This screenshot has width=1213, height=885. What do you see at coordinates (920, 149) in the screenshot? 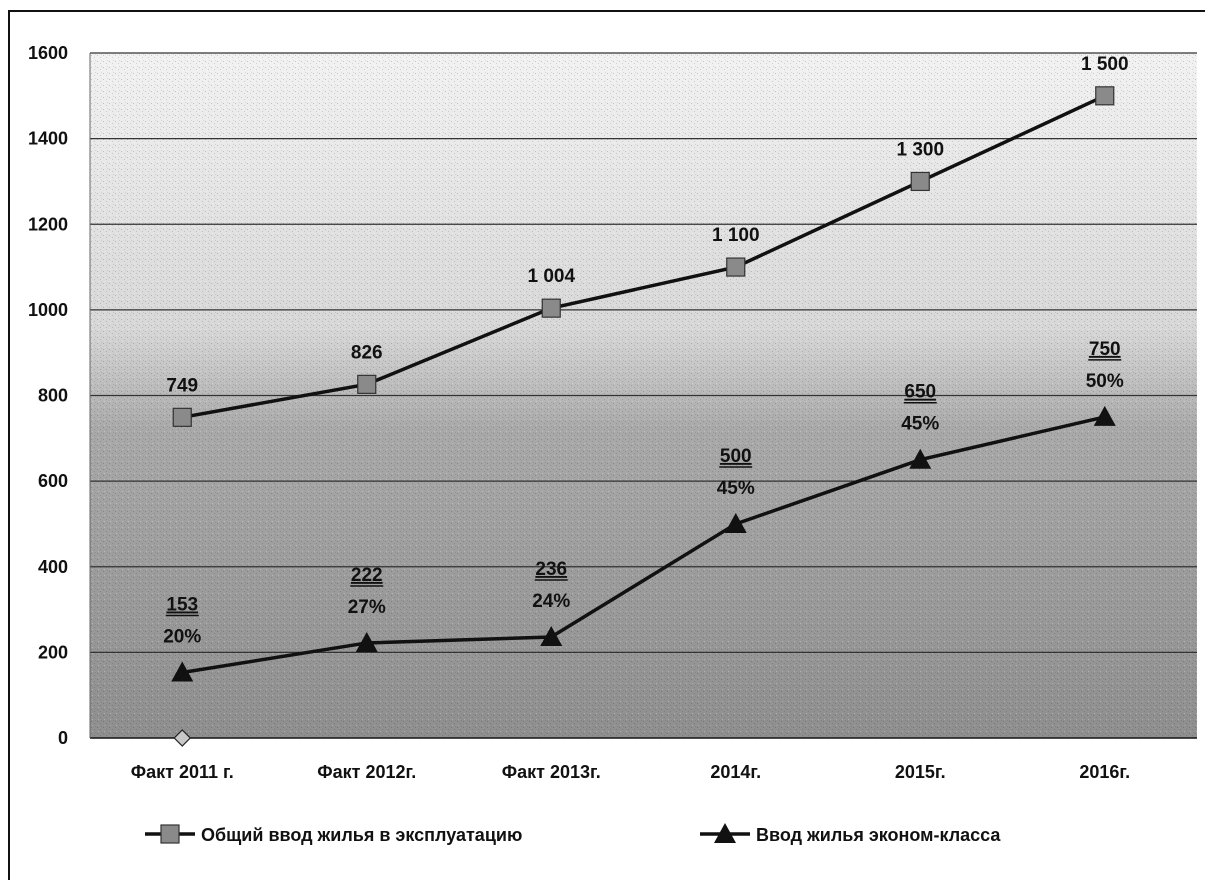
I see `data-label-value: 1 300` at bounding box center [920, 149].